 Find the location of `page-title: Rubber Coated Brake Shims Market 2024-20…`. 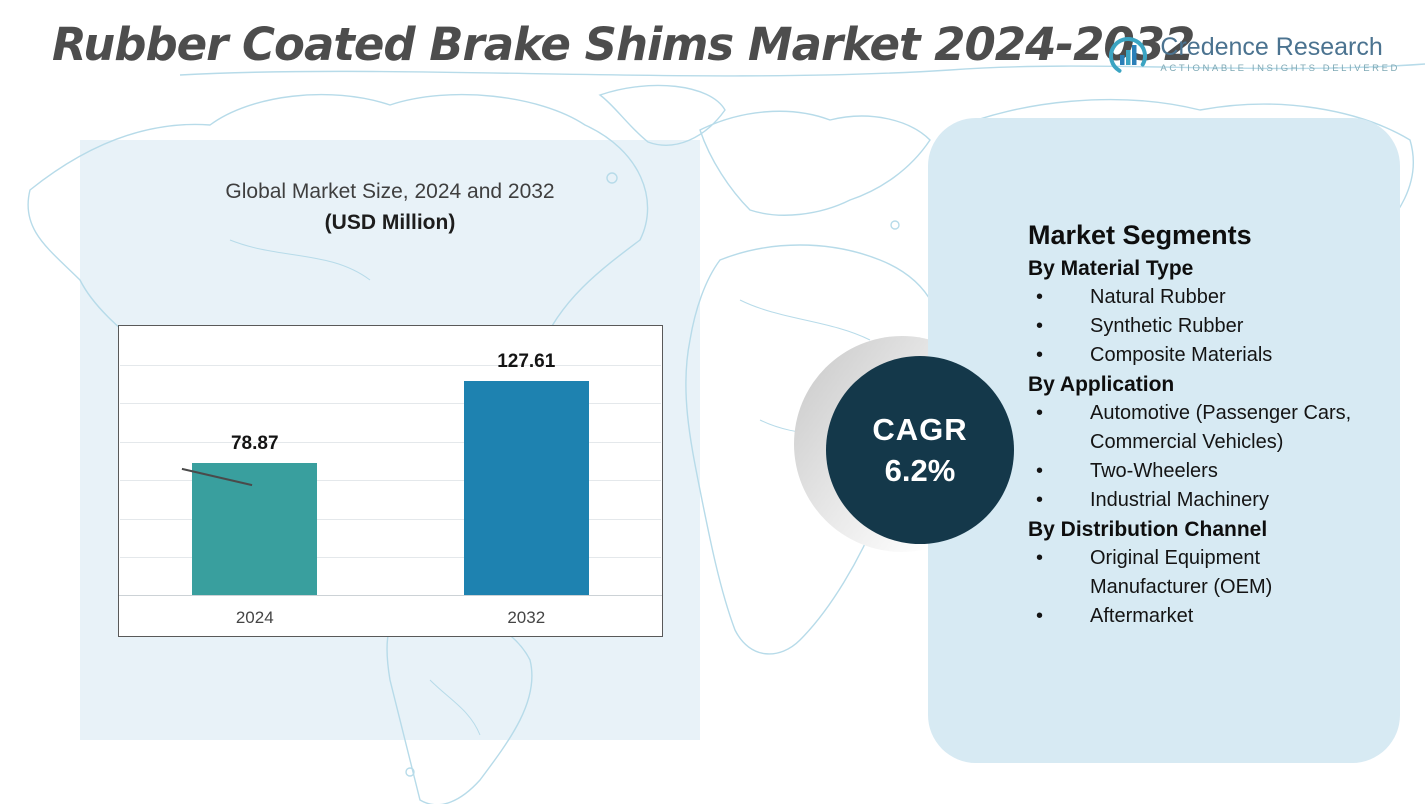

page-title: Rubber Coated Brake Shims Market 2024-20… is located at coordinates (623, 44).